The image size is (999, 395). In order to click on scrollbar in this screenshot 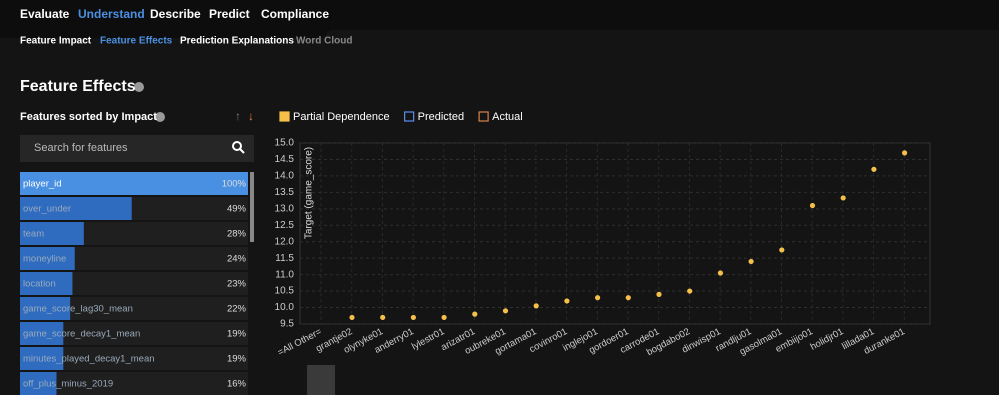, I will do `click(252, 207)`.